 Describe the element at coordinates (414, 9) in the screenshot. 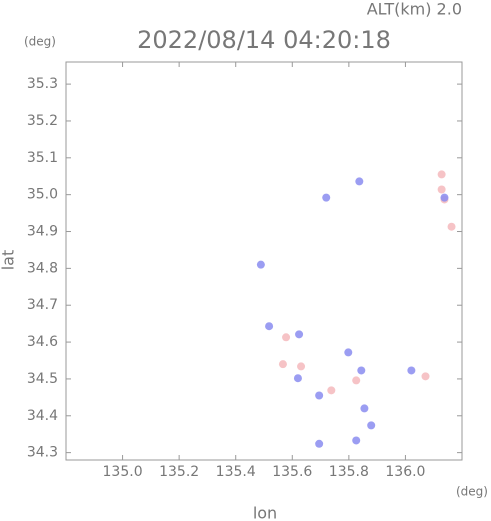

I see `altitude-label: ALT(km) 2.0` at that location.